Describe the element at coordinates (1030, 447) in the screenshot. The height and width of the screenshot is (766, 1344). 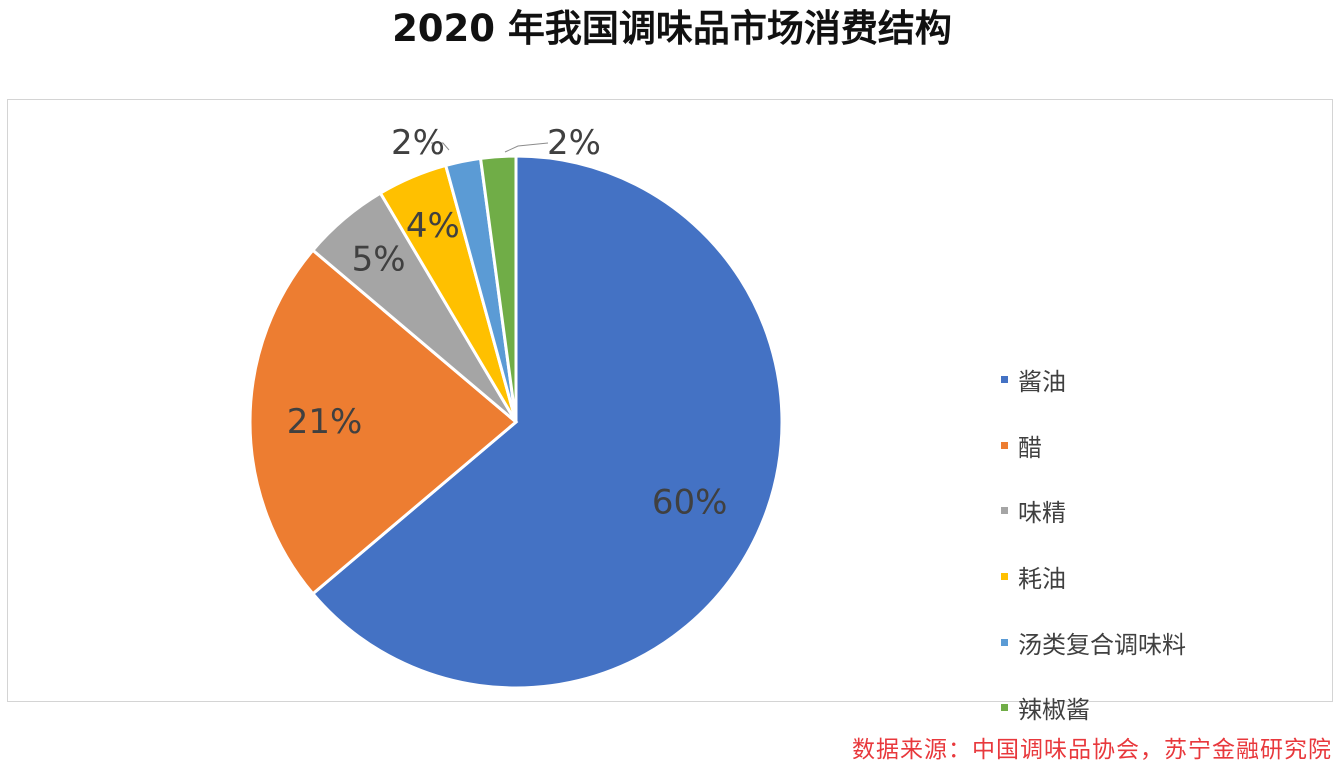
I see `legend-label: 醋` at that location.